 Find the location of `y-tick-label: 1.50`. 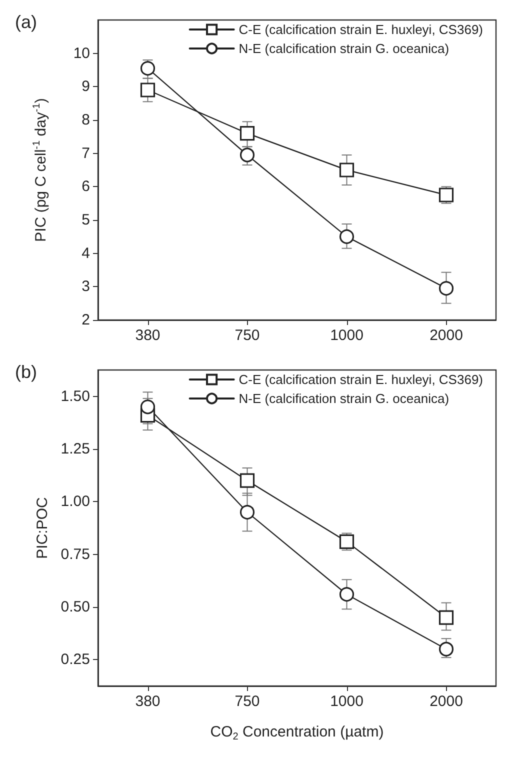

y-tick-label: 1.50 is located at coordinates (75, 396).